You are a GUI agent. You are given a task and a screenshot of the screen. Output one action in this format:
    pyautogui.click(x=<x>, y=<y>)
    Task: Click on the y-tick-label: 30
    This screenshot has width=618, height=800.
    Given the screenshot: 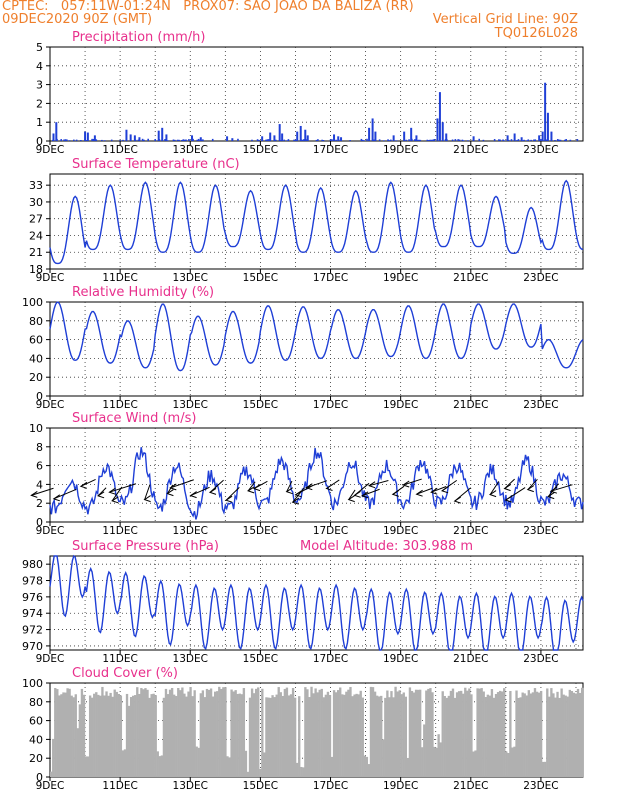 What is the action you would take?
    pyautogui.click(x=36, y=202)
    